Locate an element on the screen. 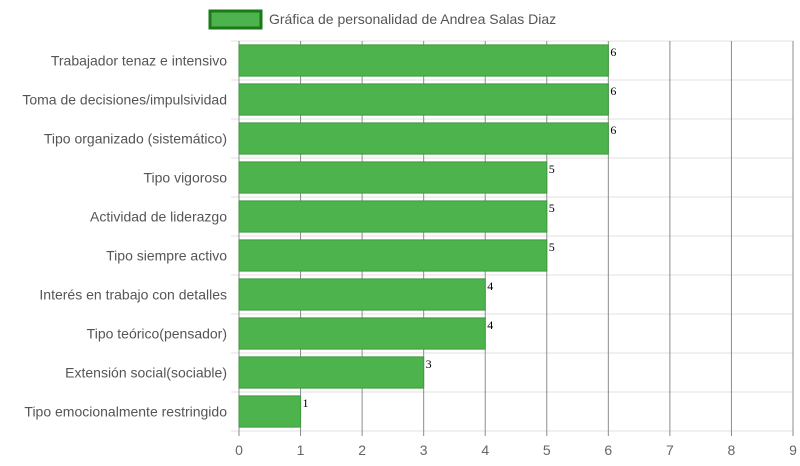  category-label: Tipo organizado (sistemático) is located at coordinates (135, 139).